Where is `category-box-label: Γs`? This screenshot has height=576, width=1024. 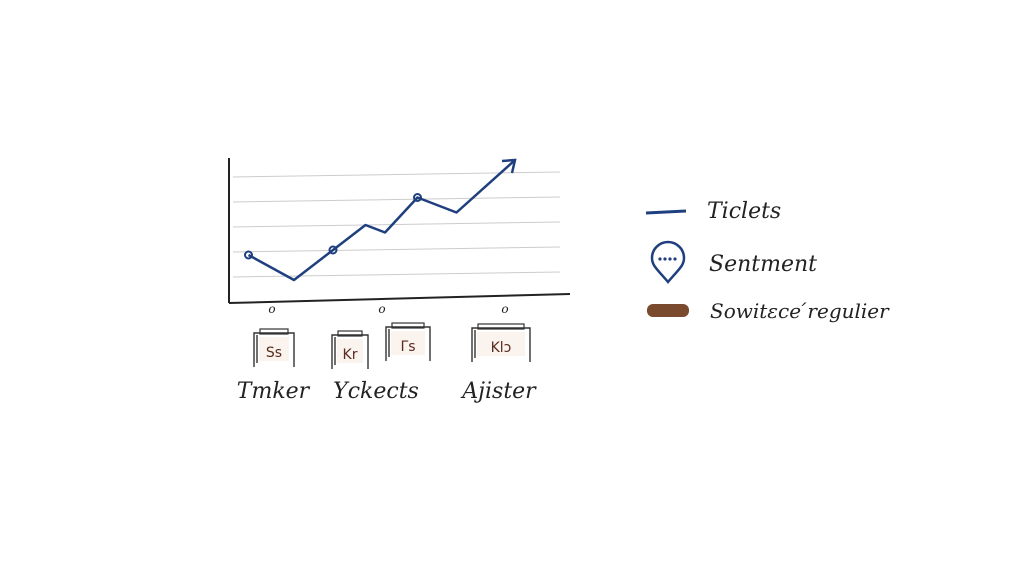 category-box-label: Γs is located at coordinates (407, 347).